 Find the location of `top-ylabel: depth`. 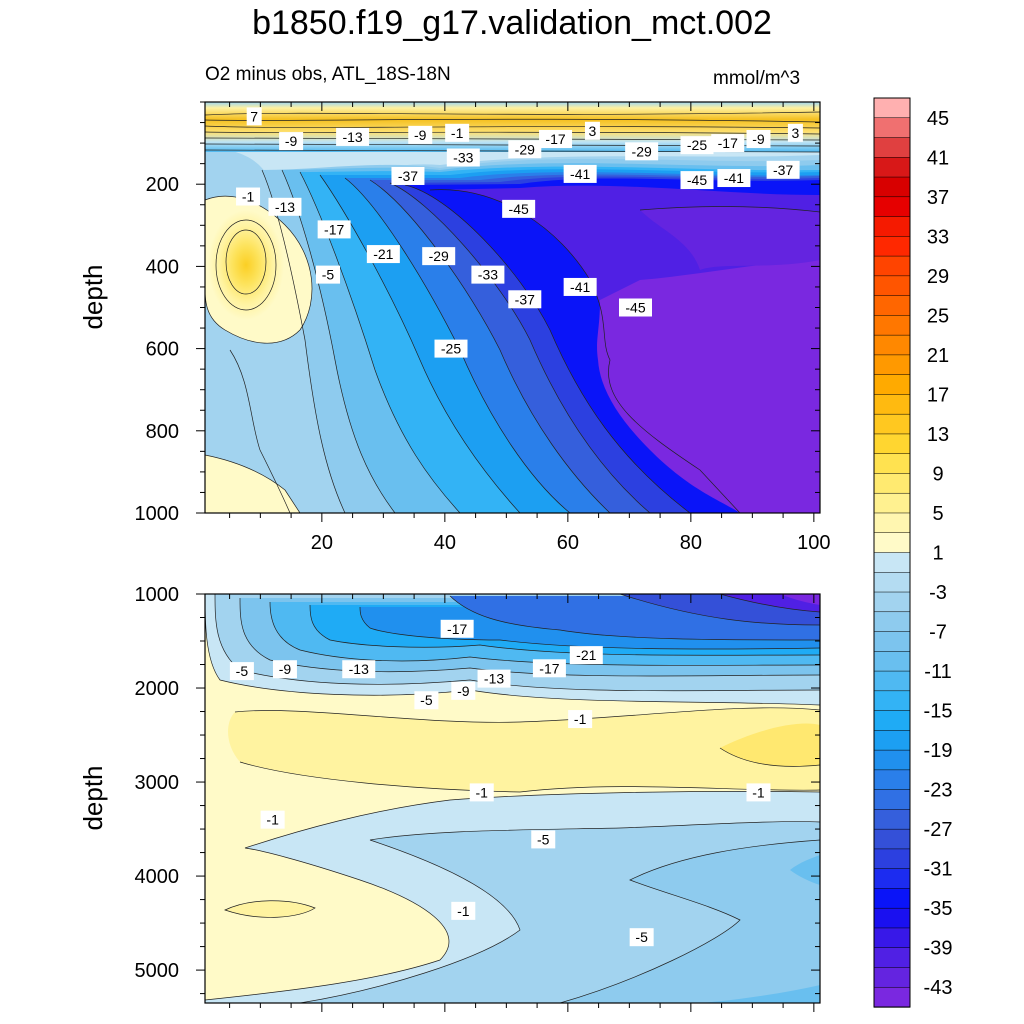

top-ylabel: depth is located at coordinates (93, 296).